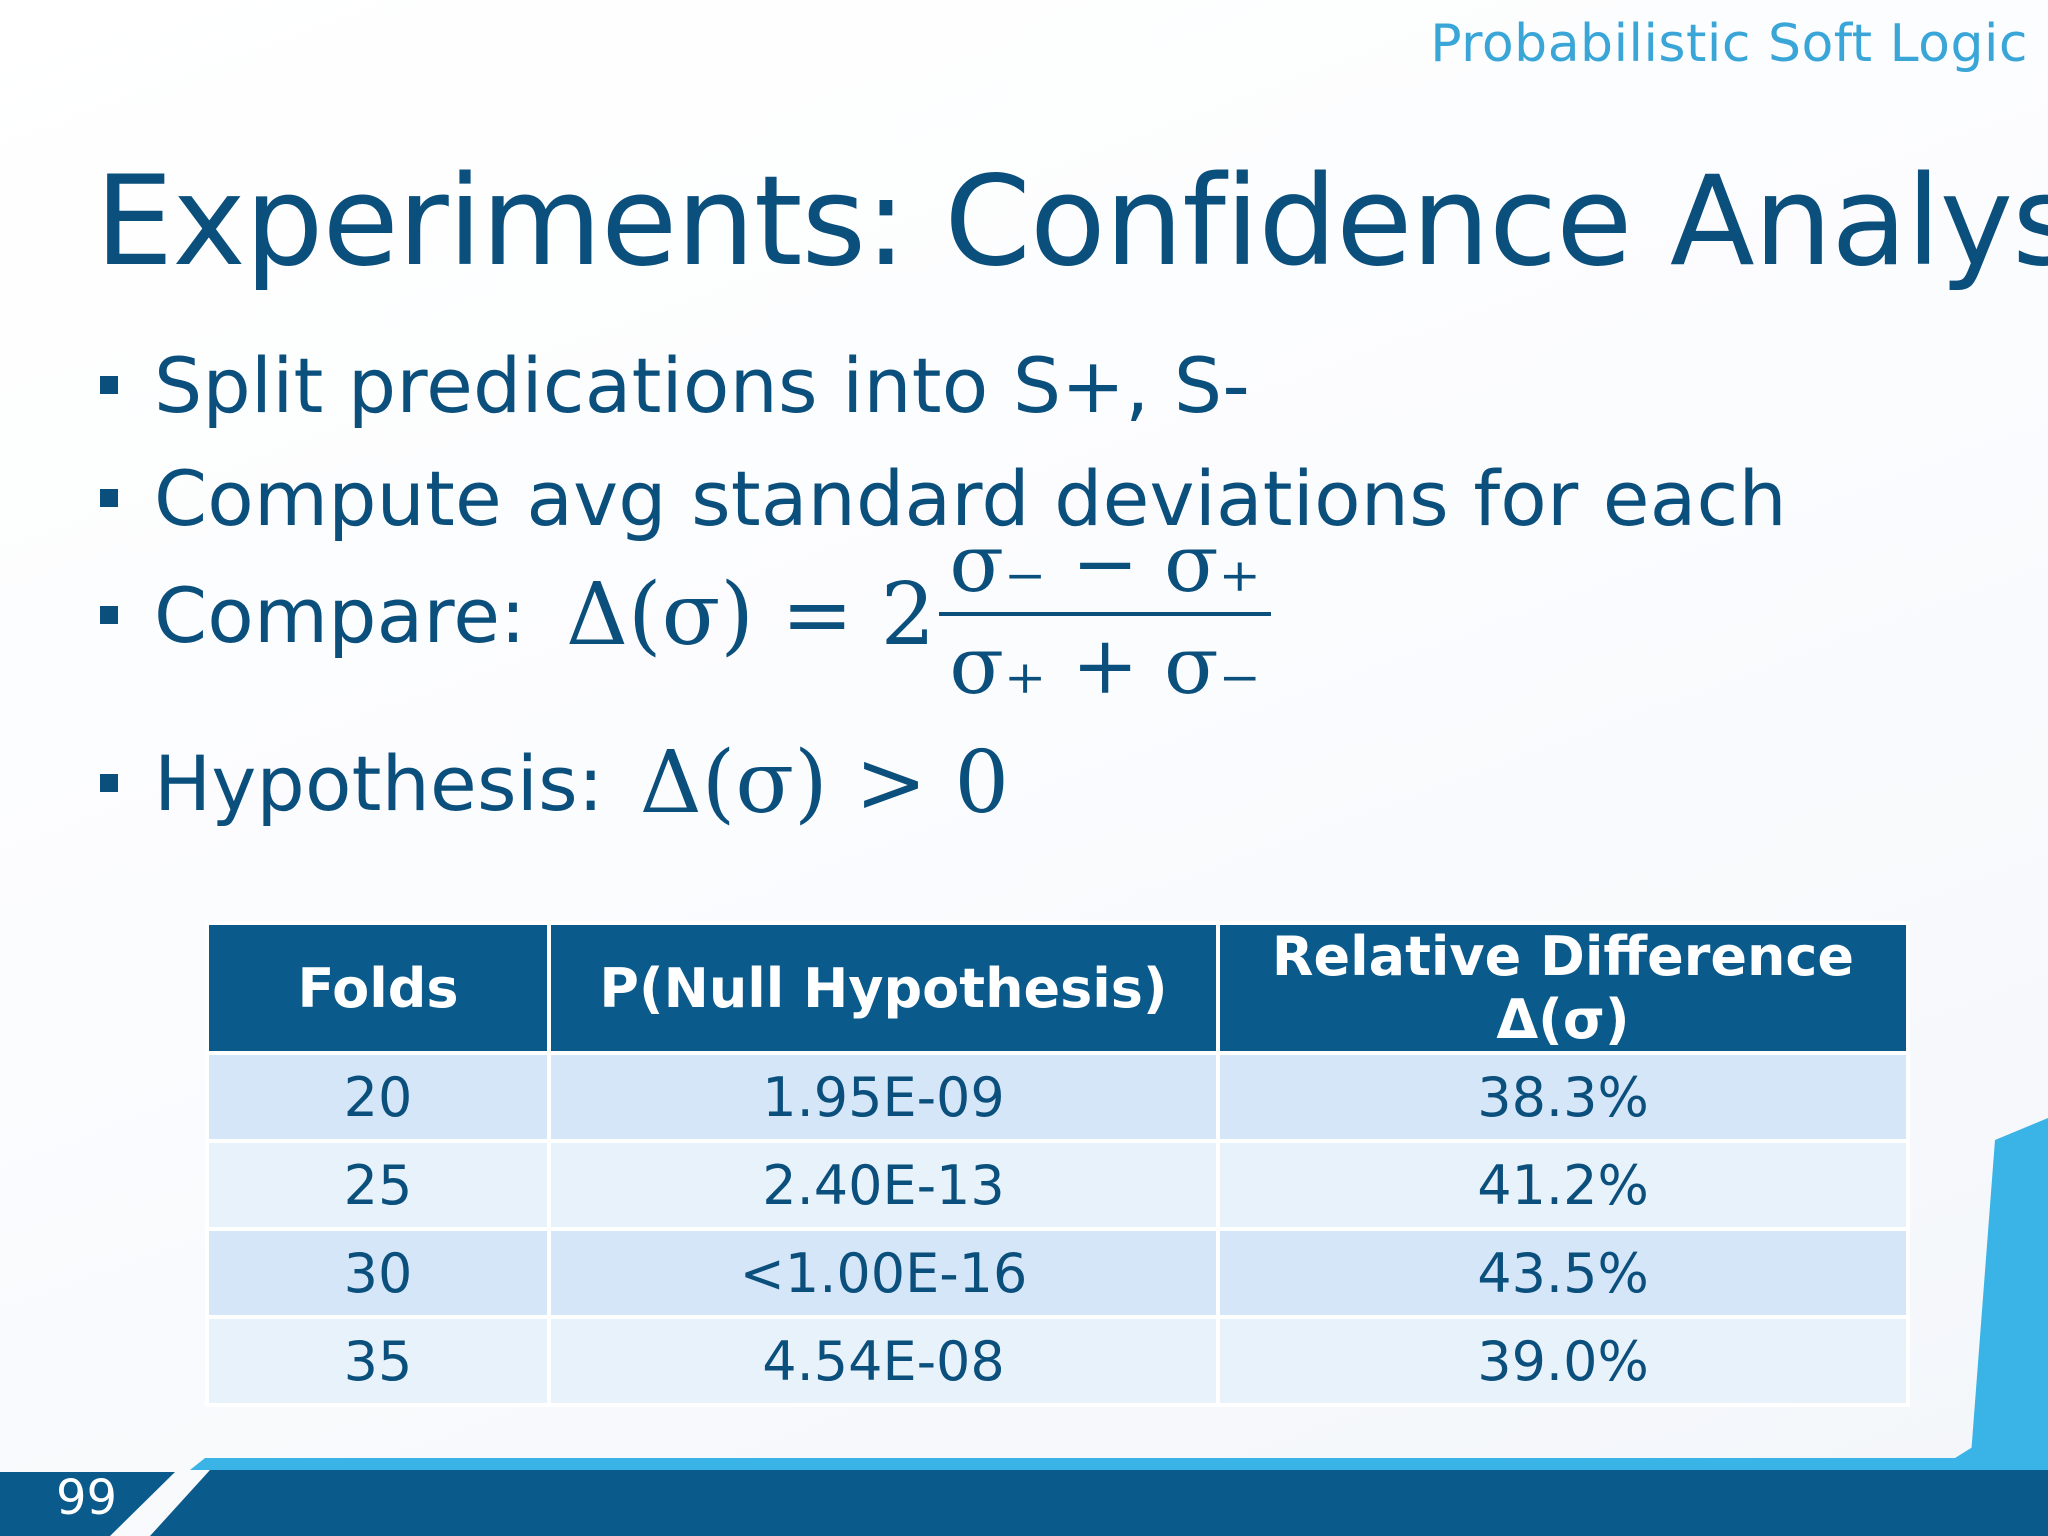  I want to click on table-row: 35 4.54E-08 39.0%, so click(1057, 1361).